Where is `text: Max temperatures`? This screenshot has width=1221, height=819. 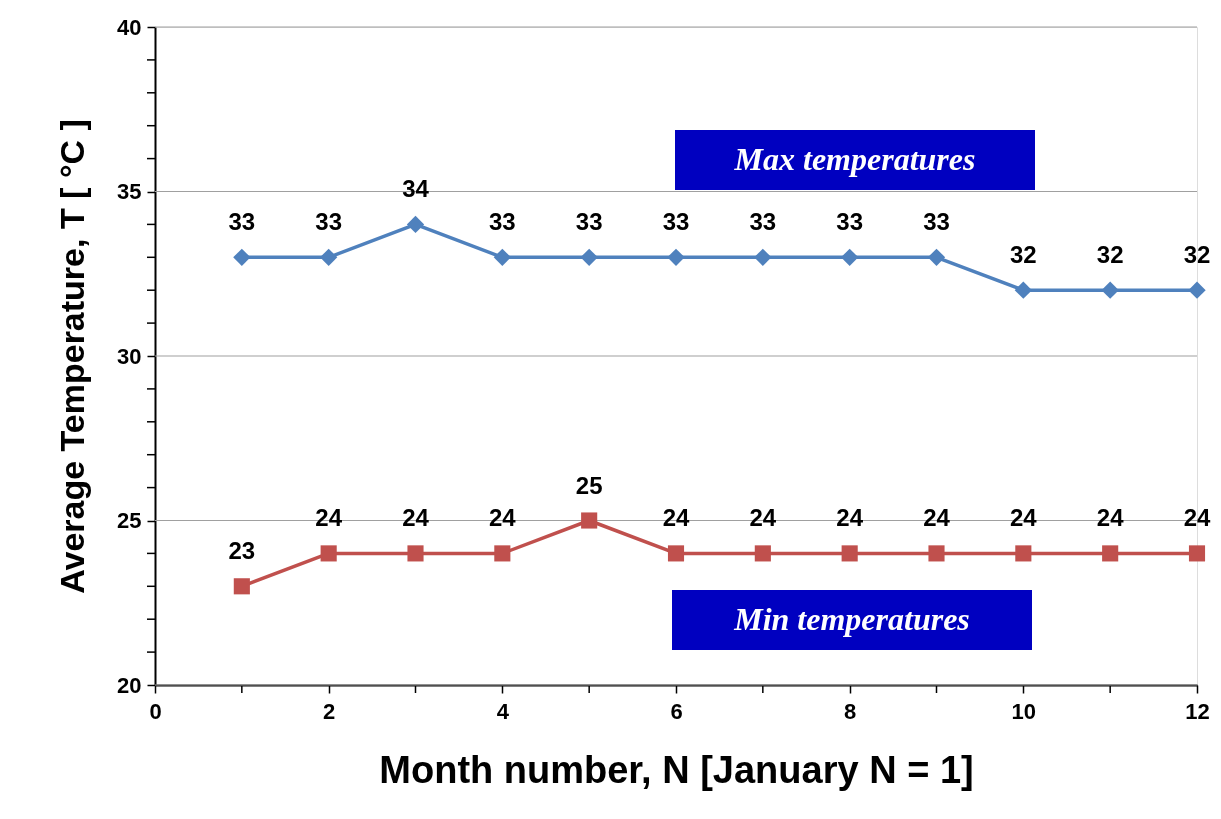
text: Max temperatures is located at coordinates (854, 159).